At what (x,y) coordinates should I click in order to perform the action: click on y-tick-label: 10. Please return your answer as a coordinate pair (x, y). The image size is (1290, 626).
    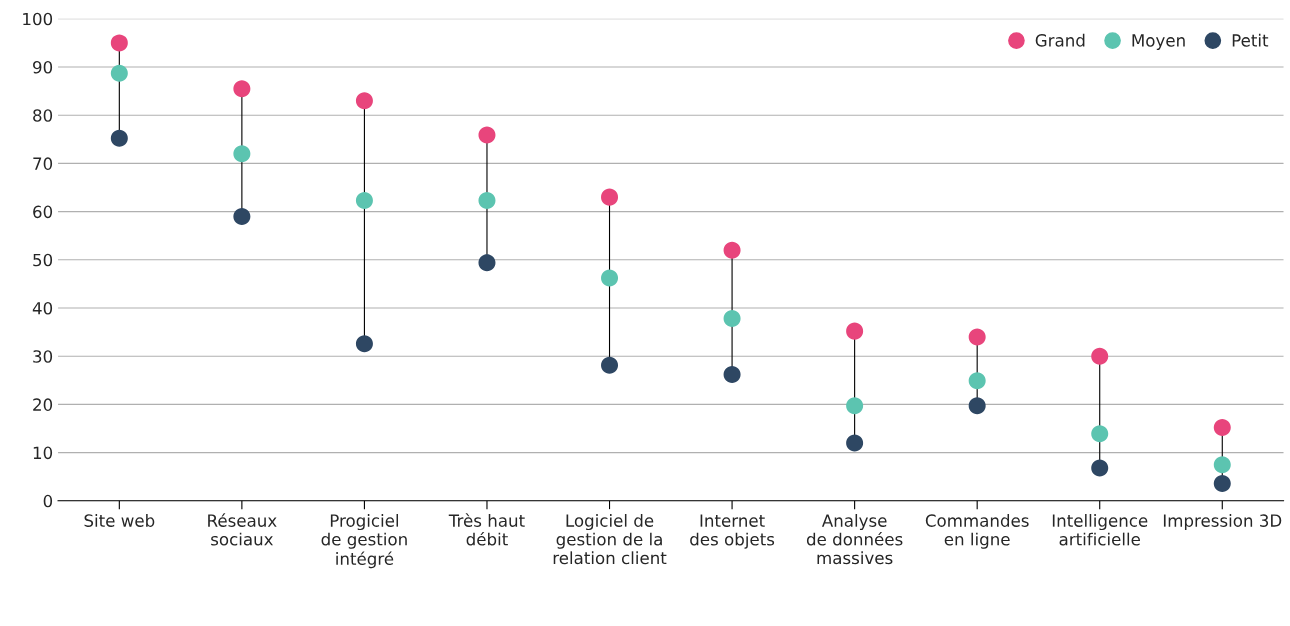
    Looking at the image, I should click on (43, 453).